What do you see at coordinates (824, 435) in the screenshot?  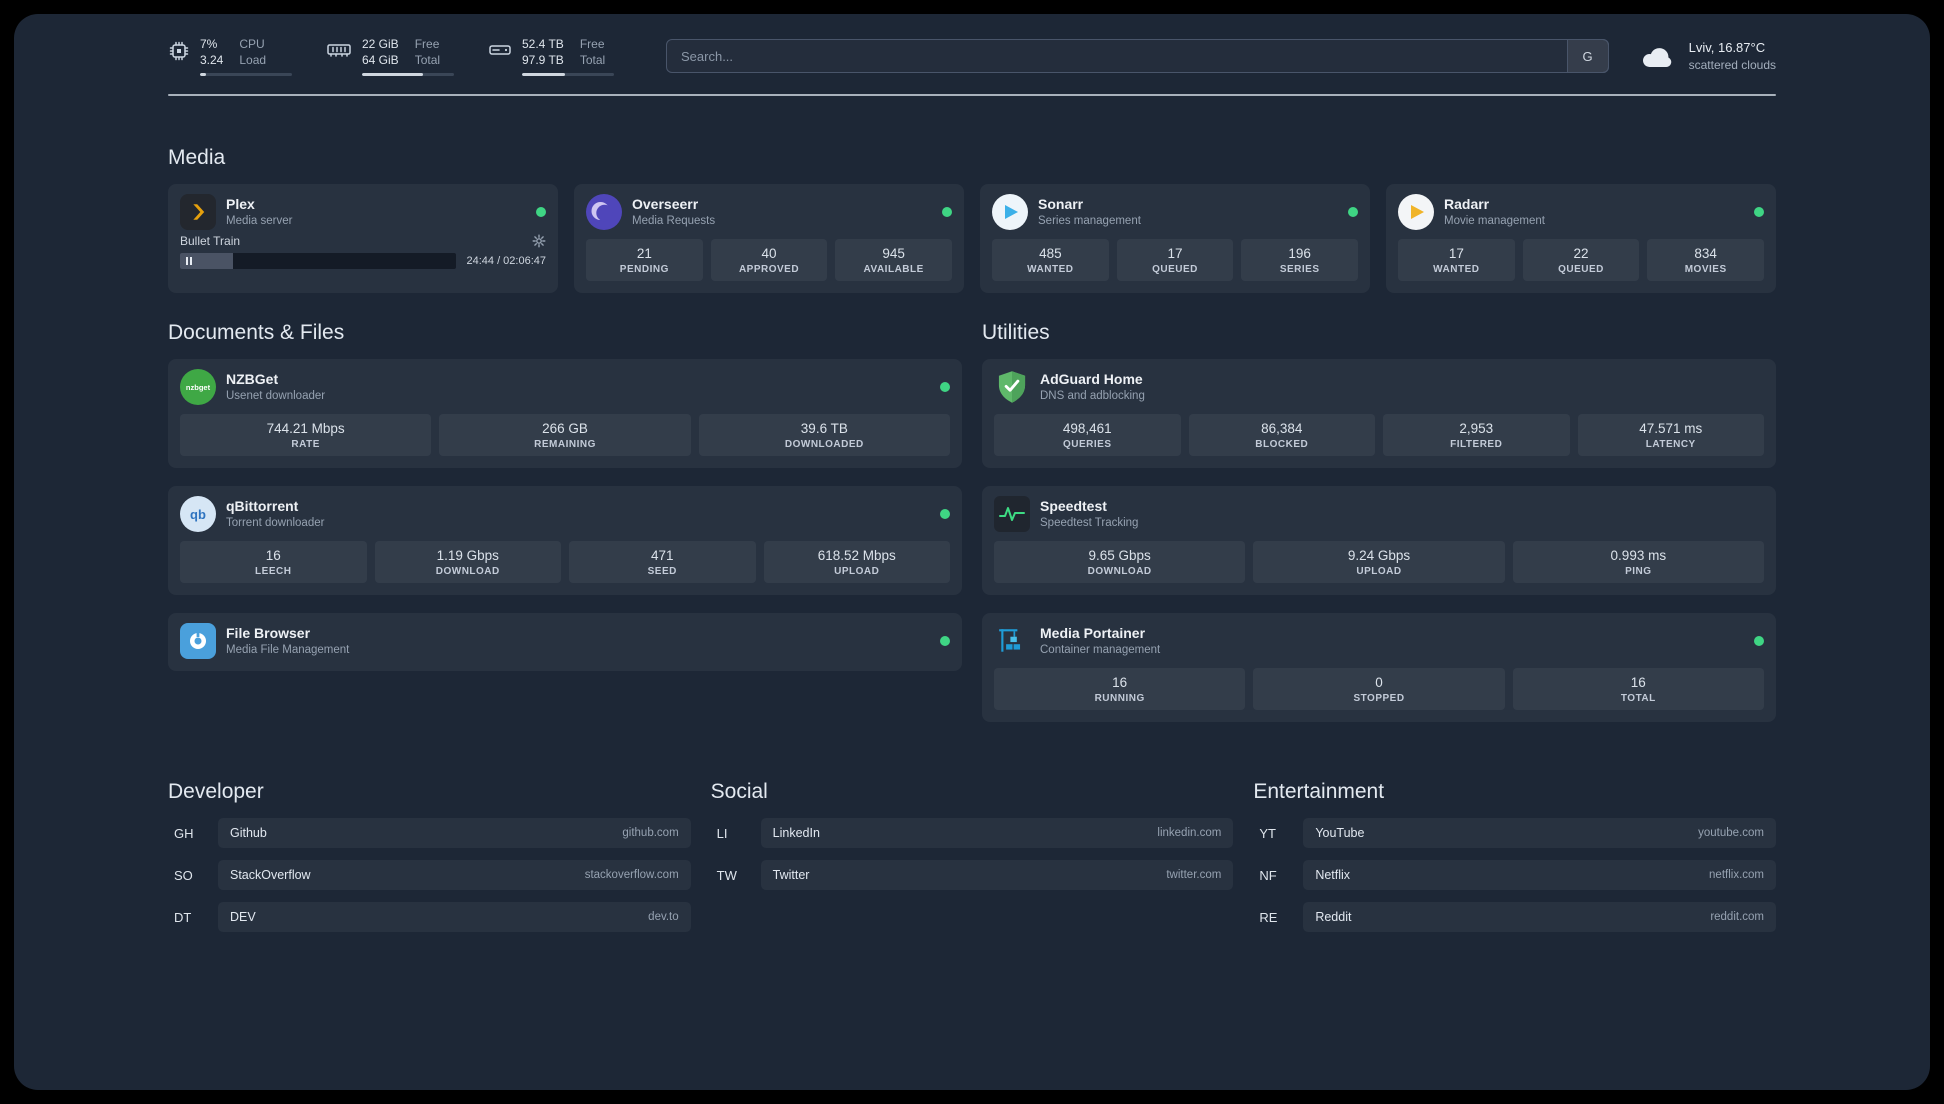 I see `stat-downloaded: 39.6 TB DOWNLOADED` at bounding box center [824, 435].